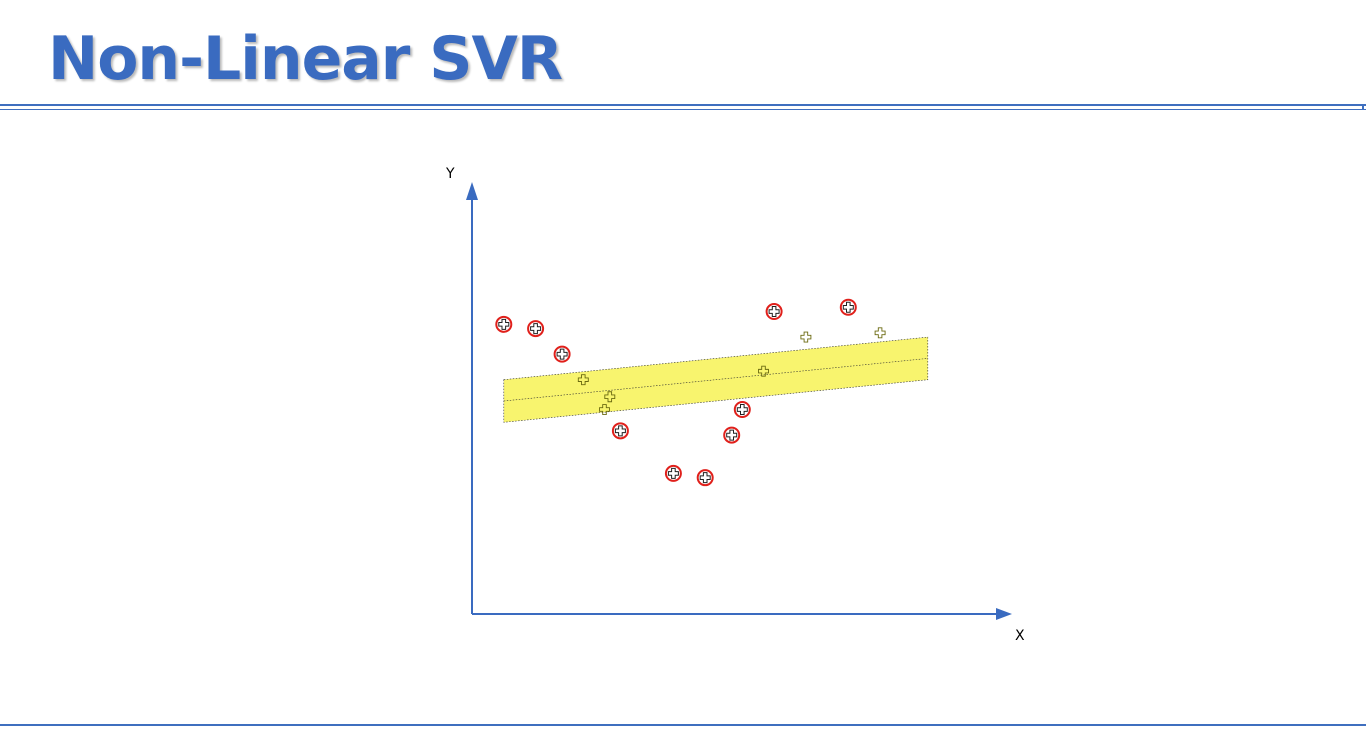 The width and height of the screenshot is (1366, 739). Describe the element at coordinates (1004, 614) in the screenshot. I see `x-axis-arrow` at that location.